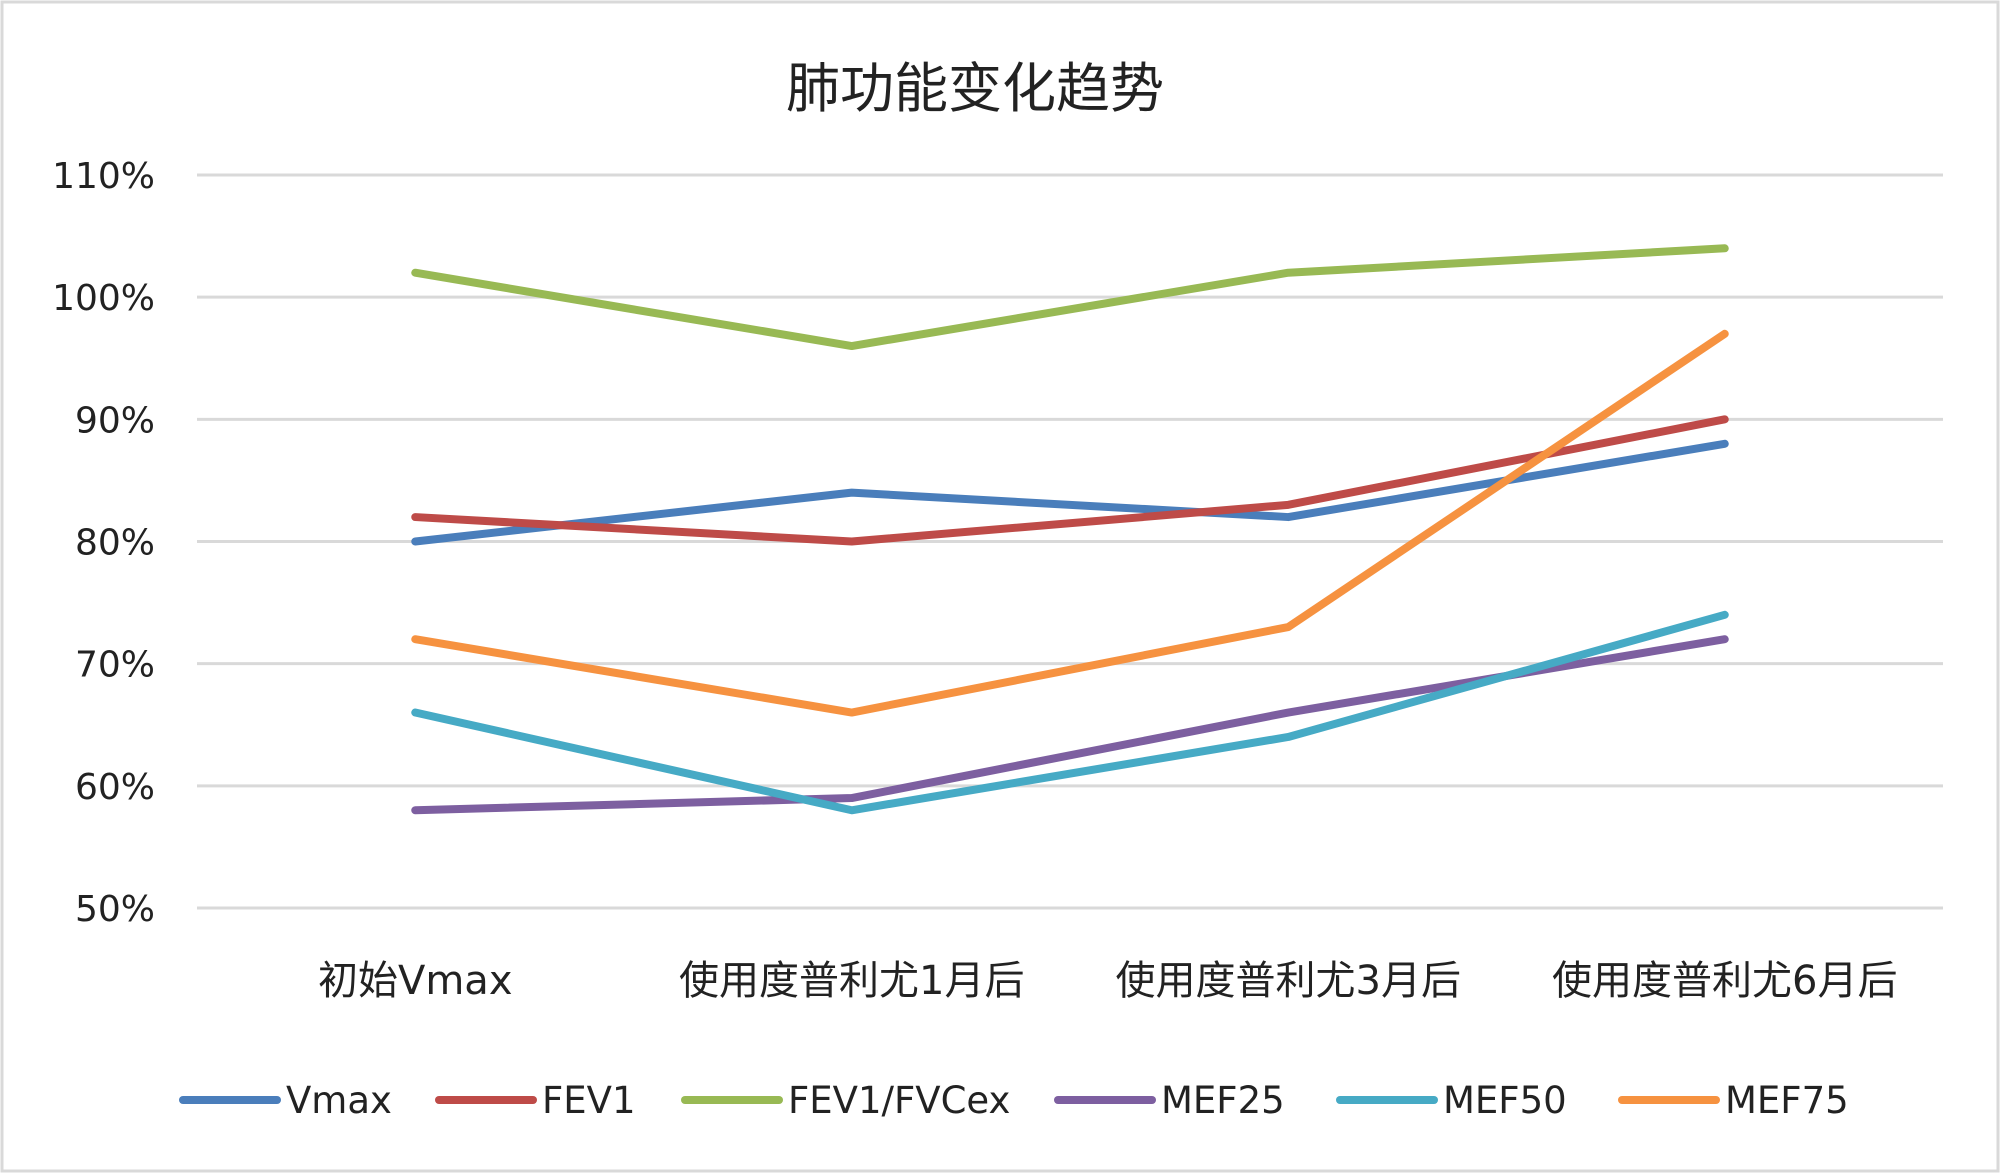 The height and width of the screenshot is (1173, 2000). I want to click on series-line-mef50, so click(1070, 712).